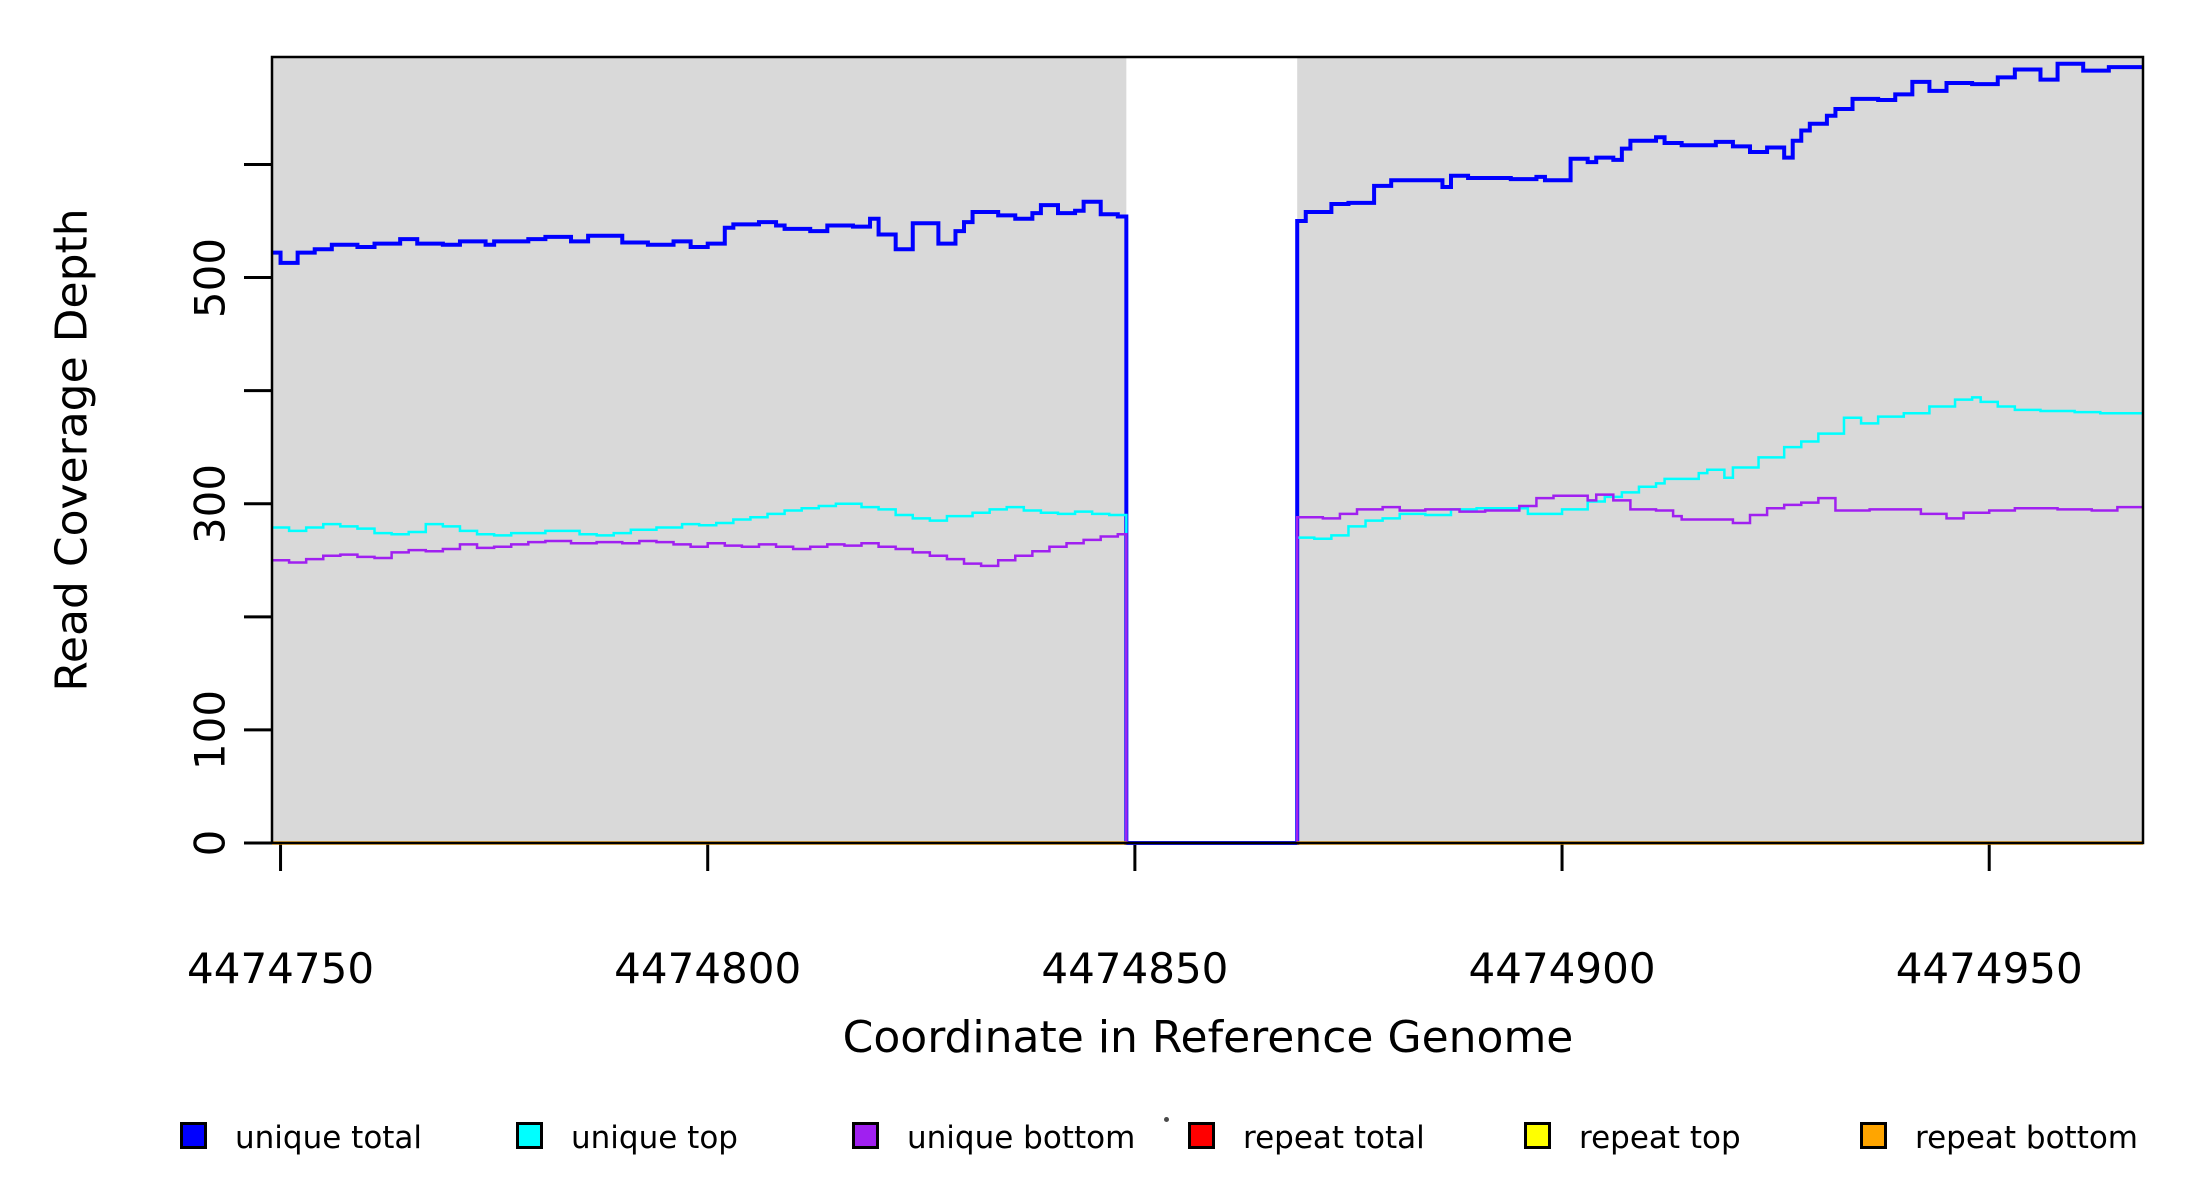 This screenshot has height=1200, width=2200. Describe the element at coordinates (210, 729) in the screenshot. I see `y-tick-label: 100` at that location.